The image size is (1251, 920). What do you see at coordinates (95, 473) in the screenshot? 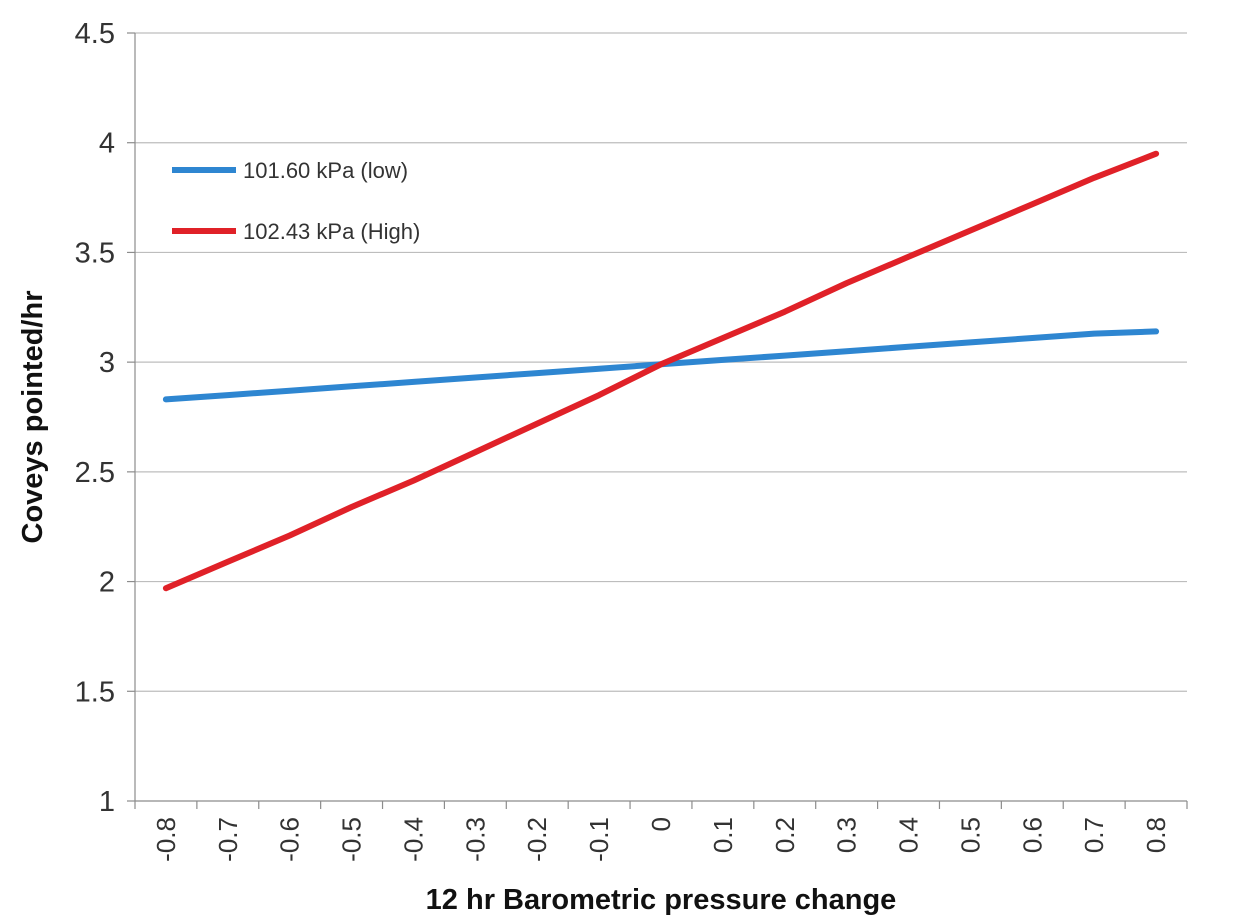
I see `y-tick-label: 2.5` at bounding box center [95, 473].